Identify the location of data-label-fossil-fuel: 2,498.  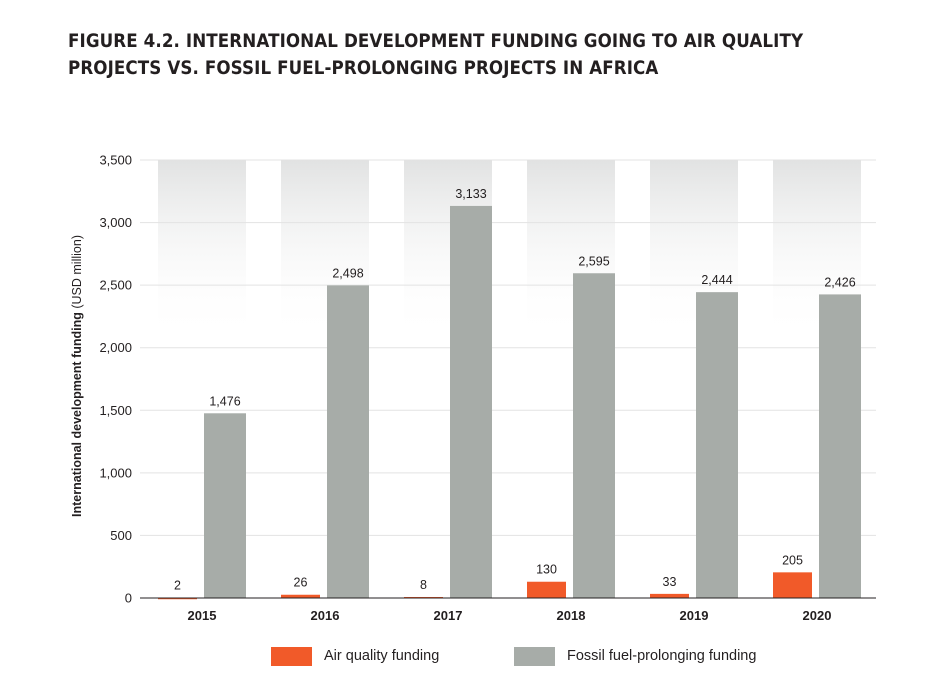
(347, 273).